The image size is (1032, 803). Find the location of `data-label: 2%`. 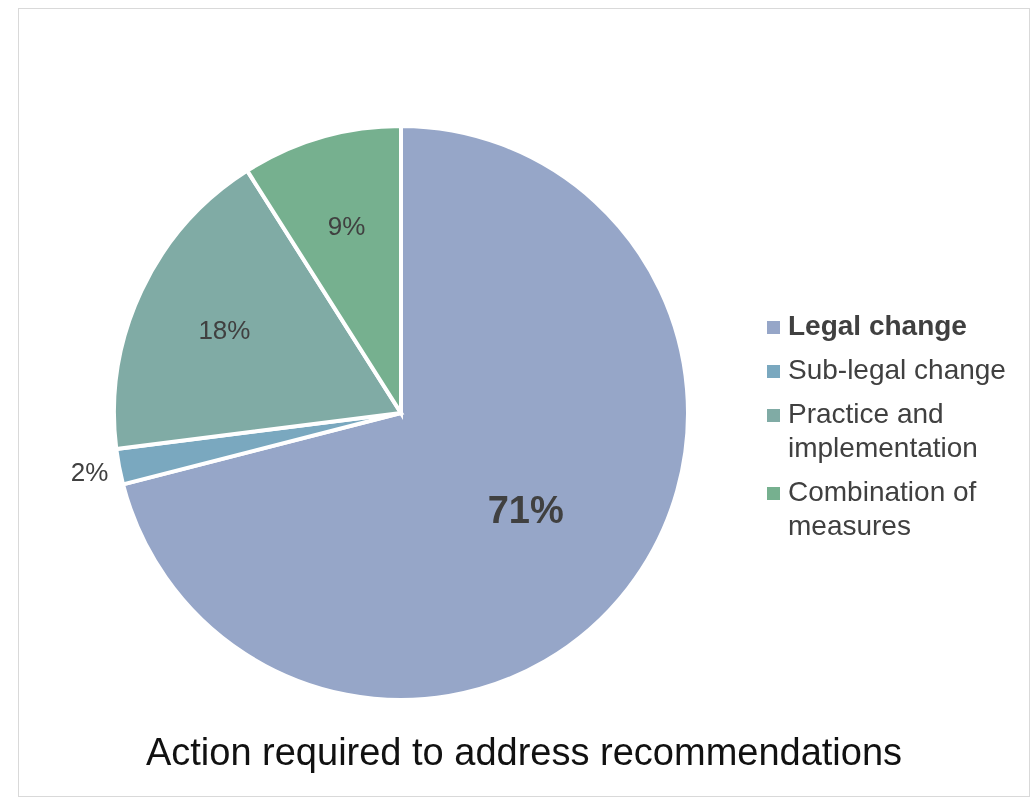

data-label: 2% is located at coordinates (89, 472).